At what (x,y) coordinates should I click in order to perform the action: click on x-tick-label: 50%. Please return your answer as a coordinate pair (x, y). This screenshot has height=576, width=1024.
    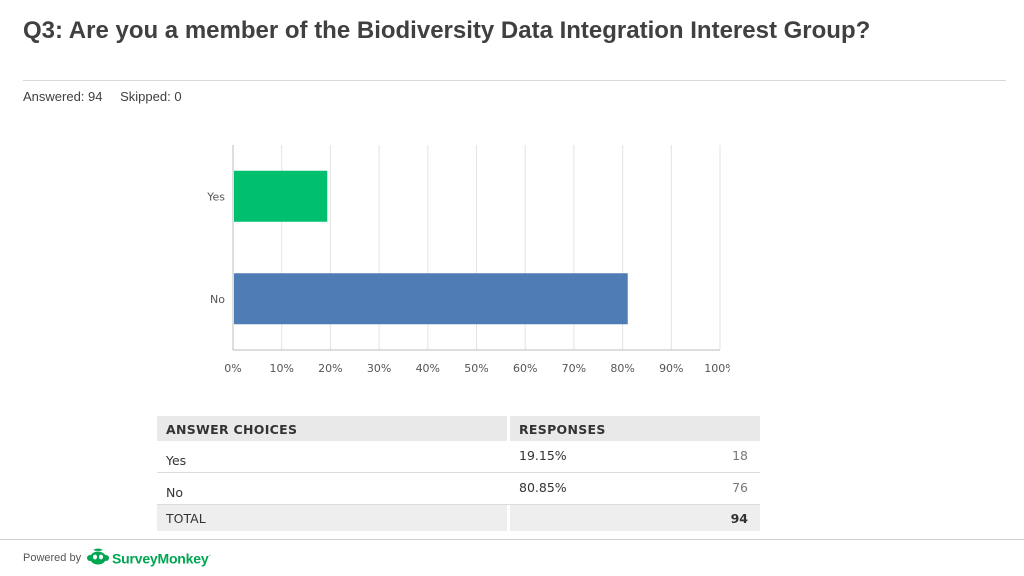
    Looking at the image, I should click on (476, 368).